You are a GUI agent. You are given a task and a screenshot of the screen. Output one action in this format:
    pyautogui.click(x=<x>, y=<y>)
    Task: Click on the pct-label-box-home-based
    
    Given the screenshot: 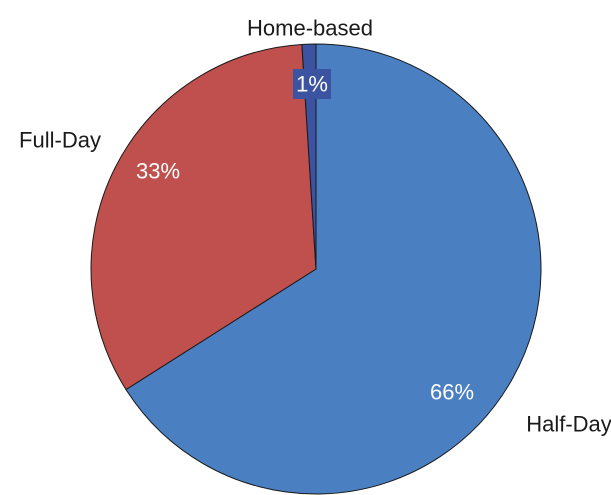 What is the action you would take?
    pyautogui.click(x=312, y=84)
    